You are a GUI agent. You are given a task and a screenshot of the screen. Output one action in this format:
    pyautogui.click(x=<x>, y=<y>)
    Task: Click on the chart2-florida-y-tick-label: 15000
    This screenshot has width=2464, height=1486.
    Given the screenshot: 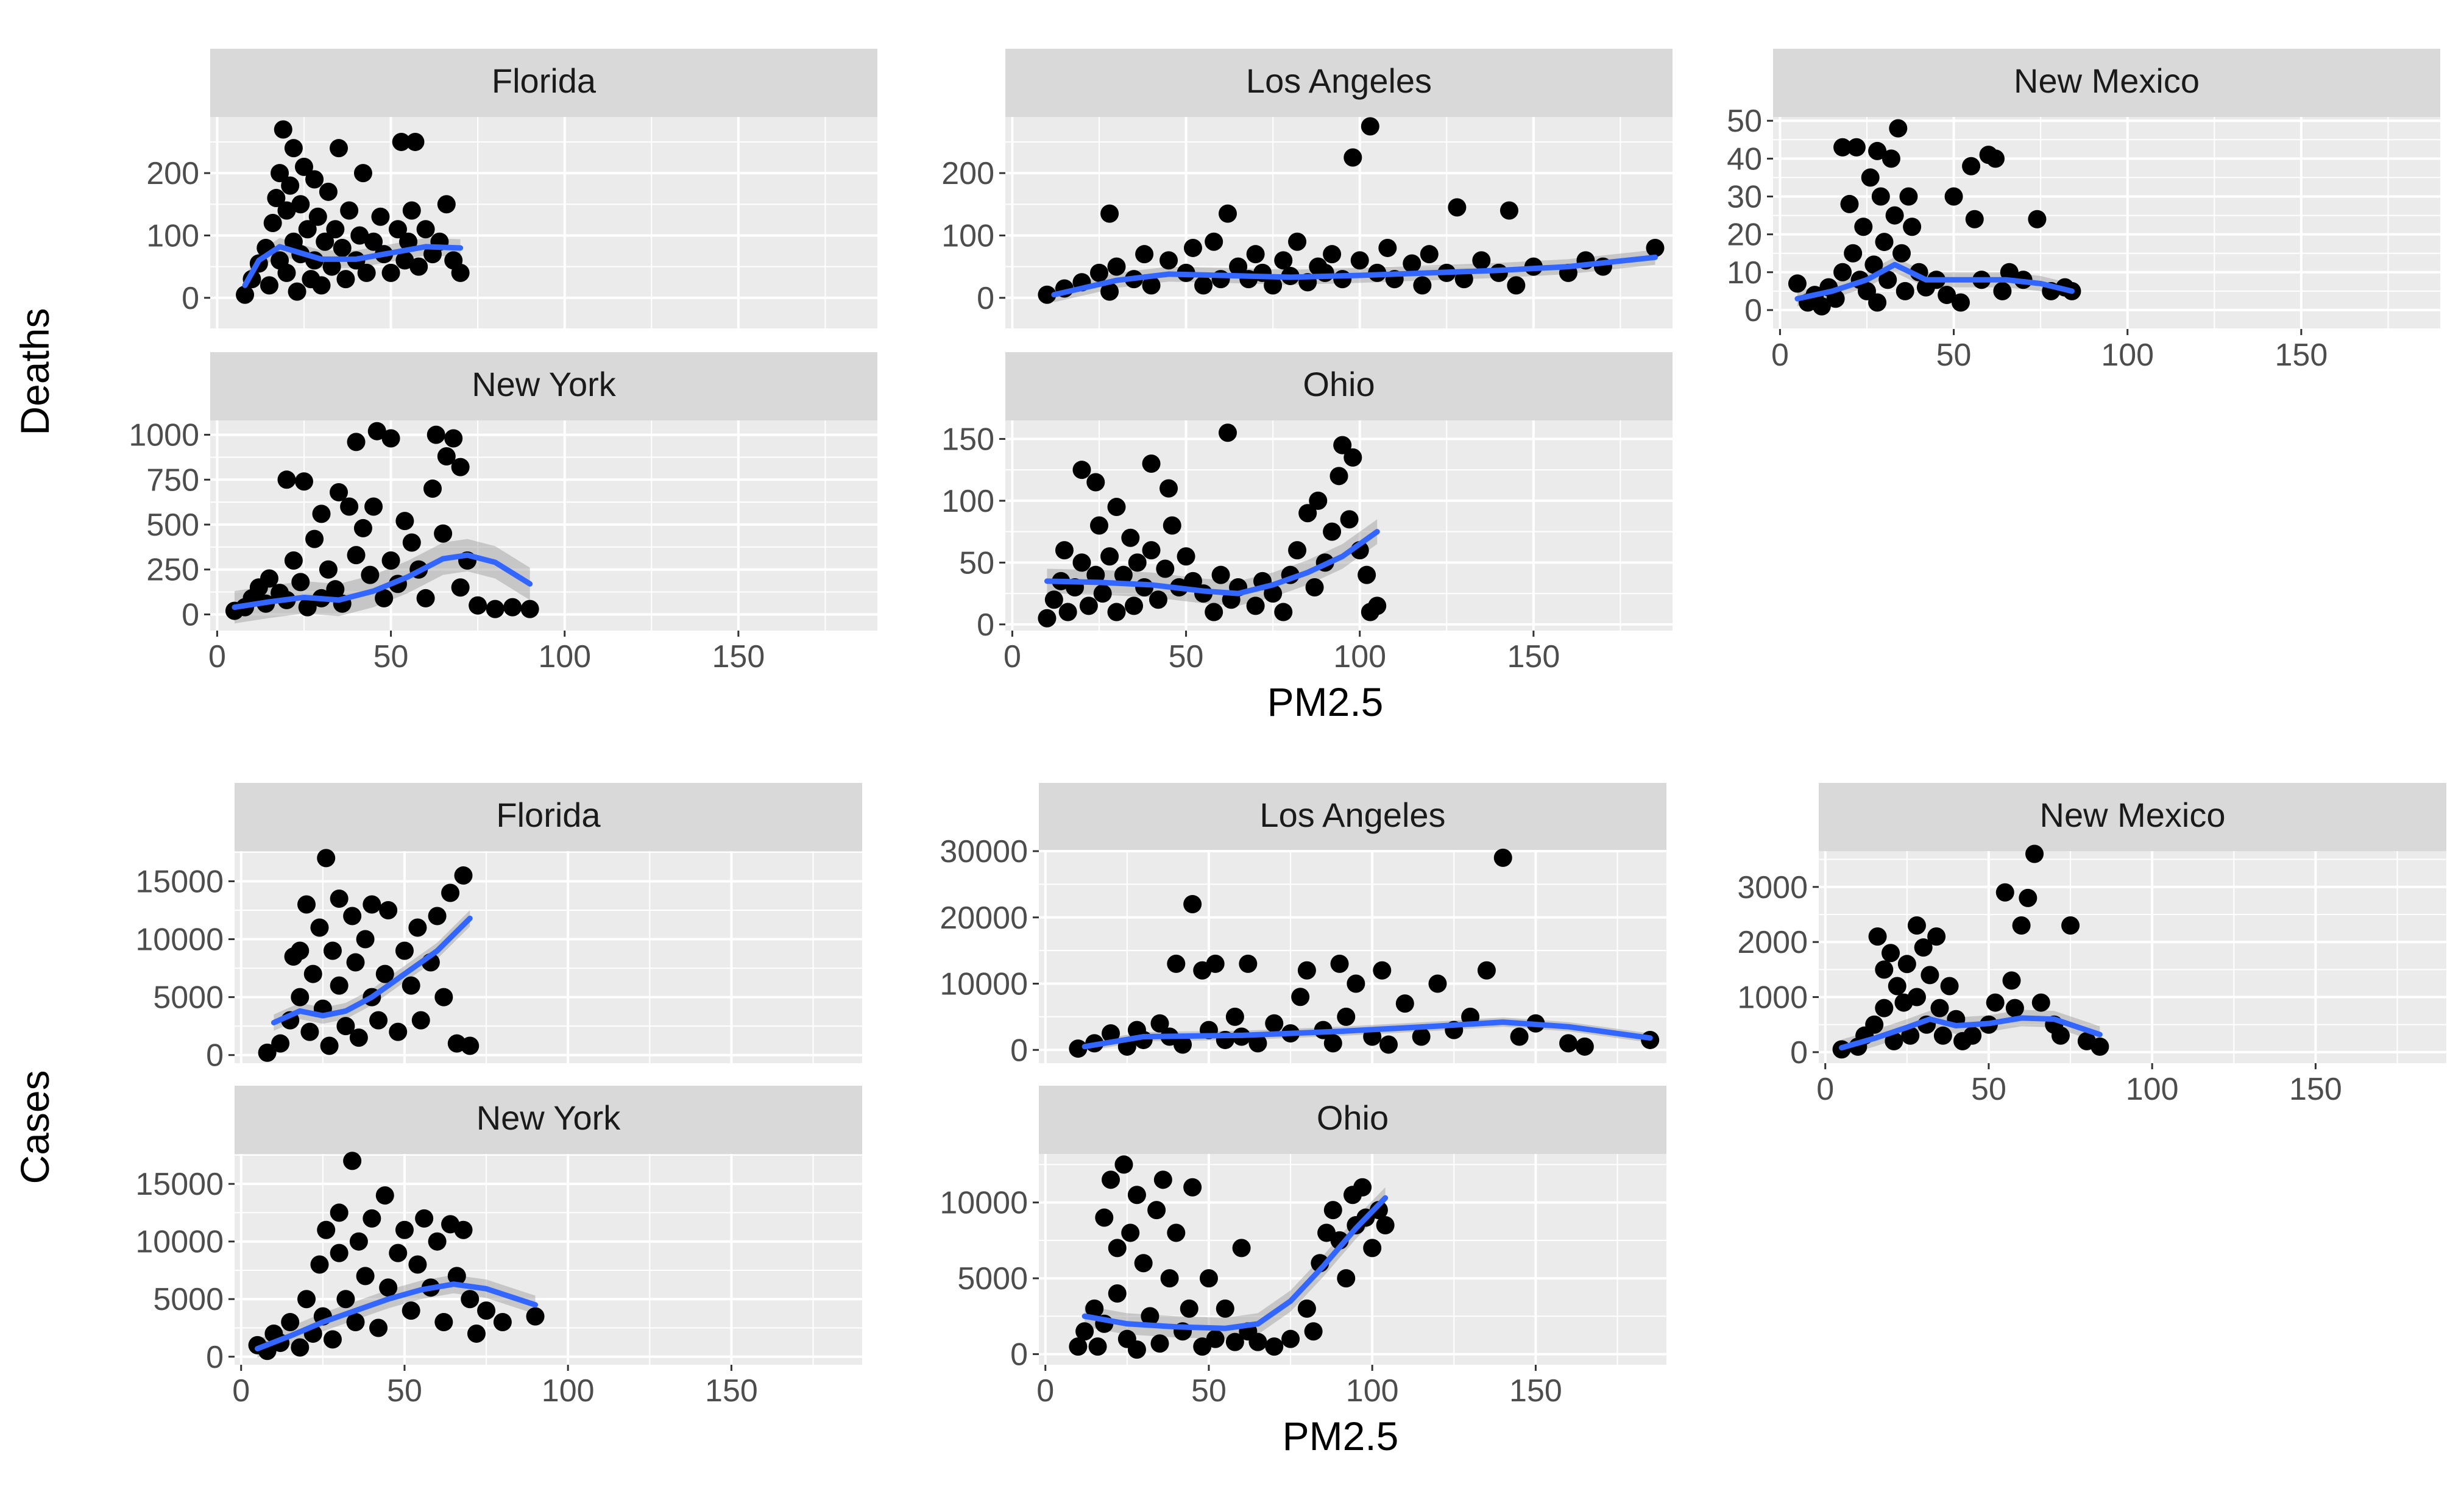 What is the action you would take?
    pyautogui.click(x=179, y=881)
    